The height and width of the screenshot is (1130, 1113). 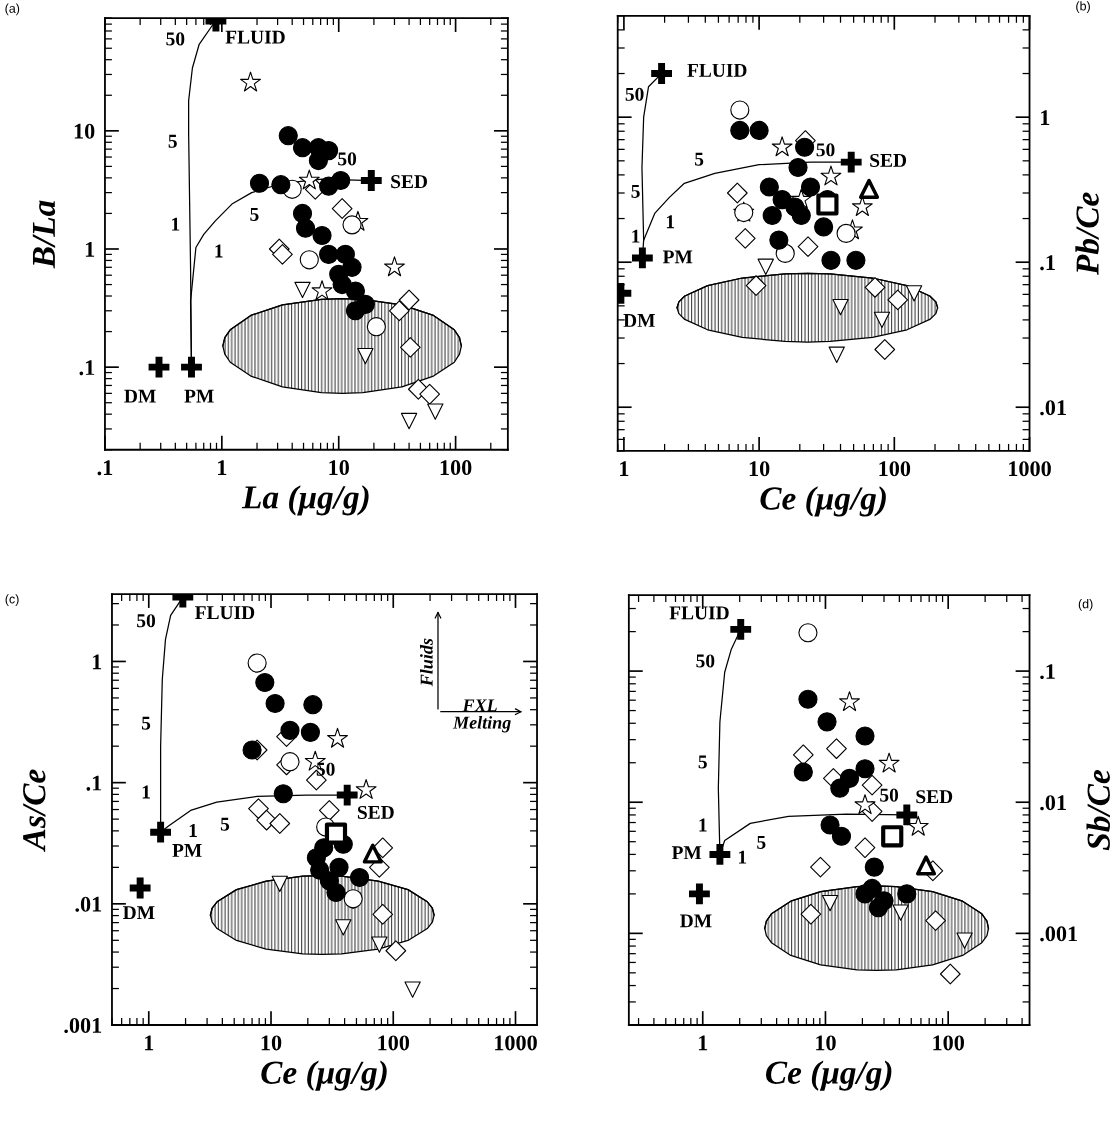 What do you see at coordinates (105, 468) in the screenshot?
I see `x-tick-label: .1` at bounding box center [105, 468].